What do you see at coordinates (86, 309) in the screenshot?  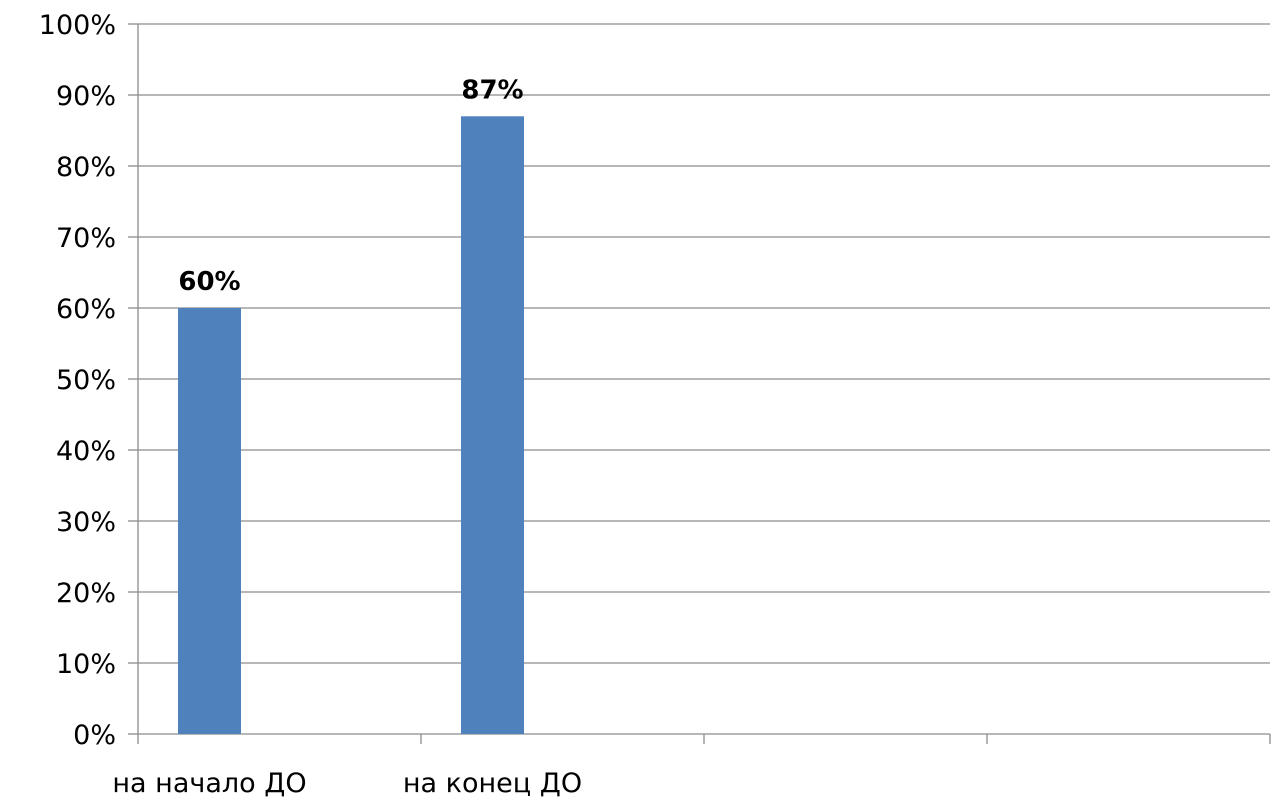 I see `y-tick-label: 60%` at bounding box center [86, 309].